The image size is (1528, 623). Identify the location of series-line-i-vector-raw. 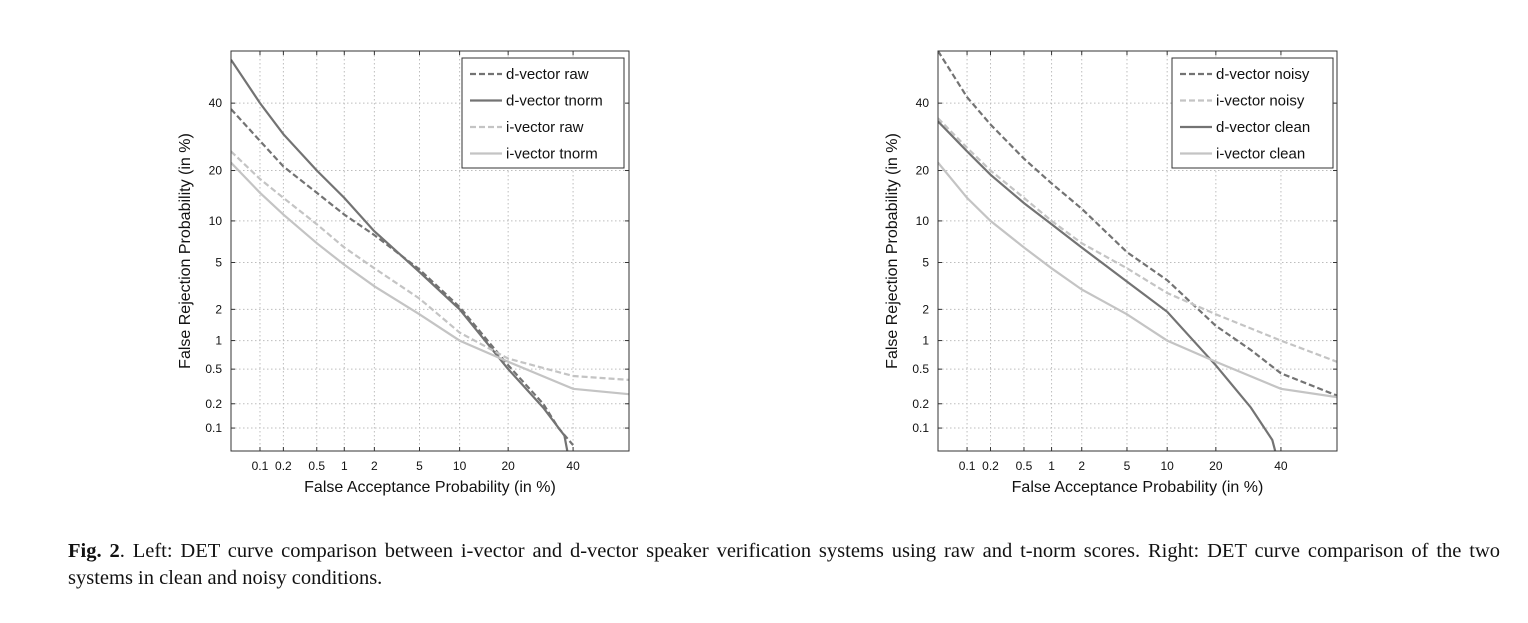
(430, 265).